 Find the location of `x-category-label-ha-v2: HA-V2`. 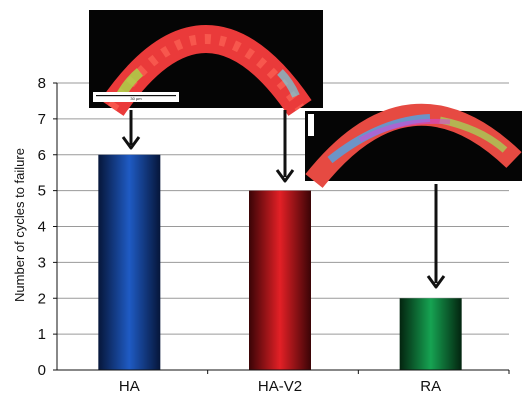

x-category-label-ha-v2: HA-V2 is located at coordinates (280, 386).